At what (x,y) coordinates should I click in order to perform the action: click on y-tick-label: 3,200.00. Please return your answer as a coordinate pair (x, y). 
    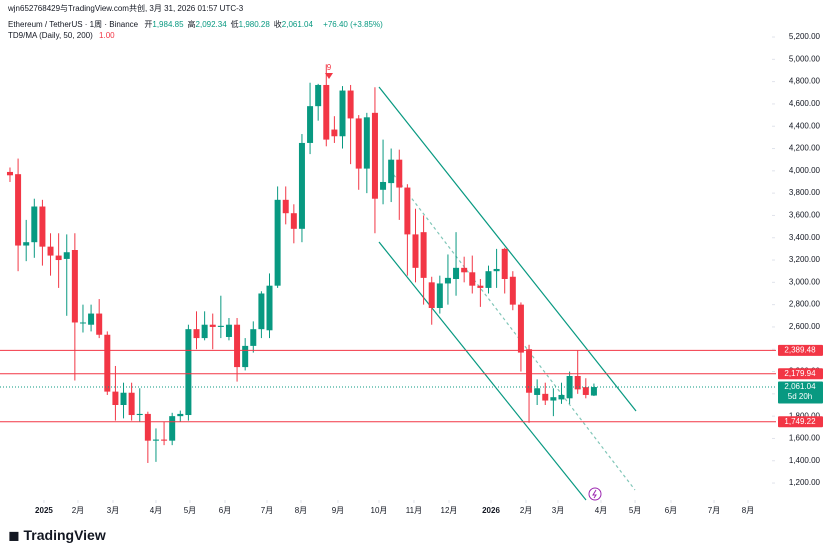
    Looking at the image, I should click on (805, 259).